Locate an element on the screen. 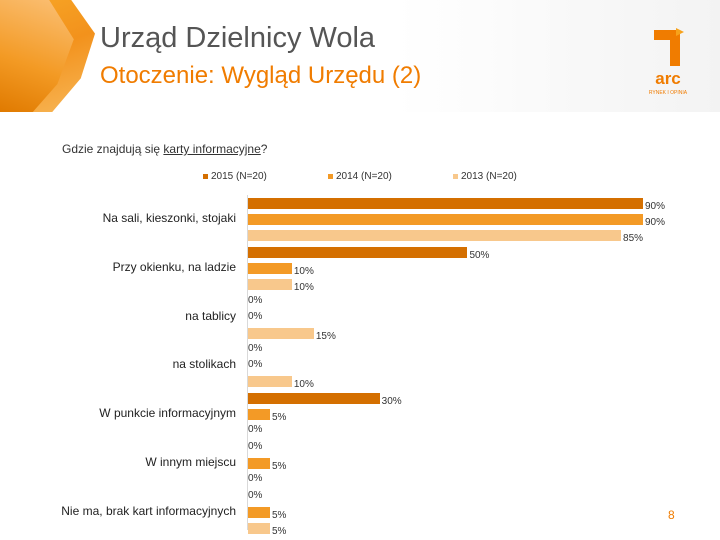 This screenshot has height=540, width=720. legend-label-1: 2014 (N=20) is located at coordinates (364, 176).